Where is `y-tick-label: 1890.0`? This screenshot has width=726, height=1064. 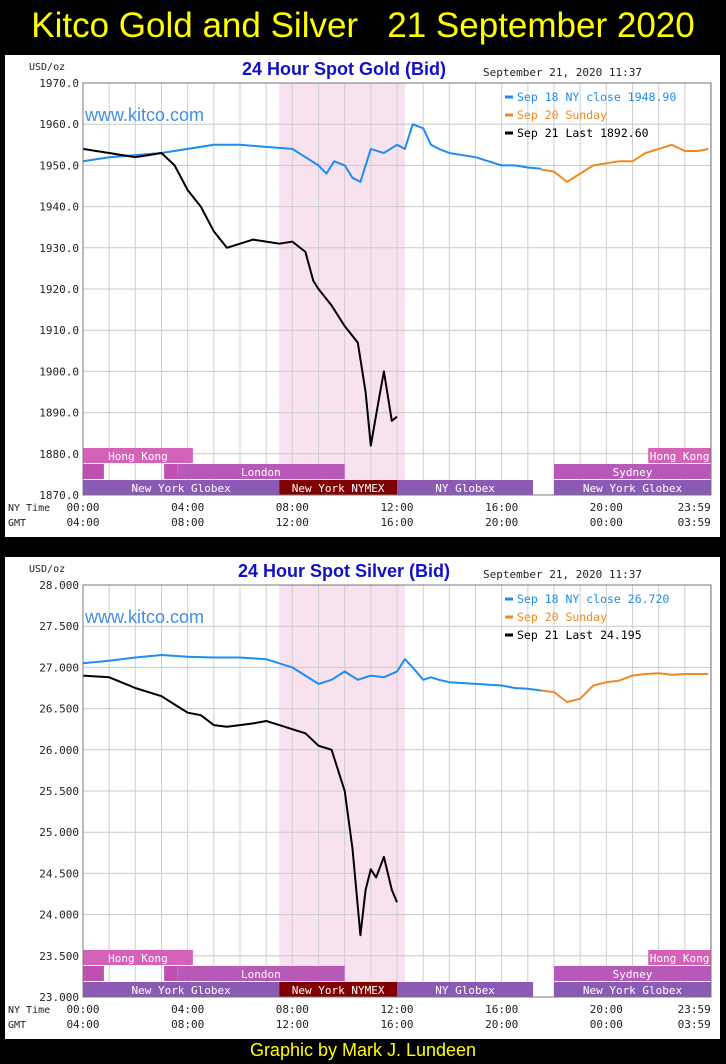 y-tick-label: 1890.0 is located at coordinates (59, 413).